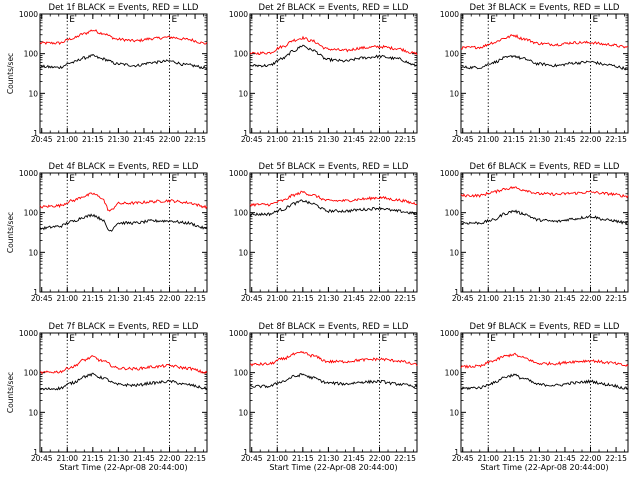 The height and width of the screenshot is (480, 640). What do you see at coordinates (545, 167) in the screenshot?
I see `chart-title: Det 6f BLACK = Events, RED = LLD` at bounding box center [545, 167].